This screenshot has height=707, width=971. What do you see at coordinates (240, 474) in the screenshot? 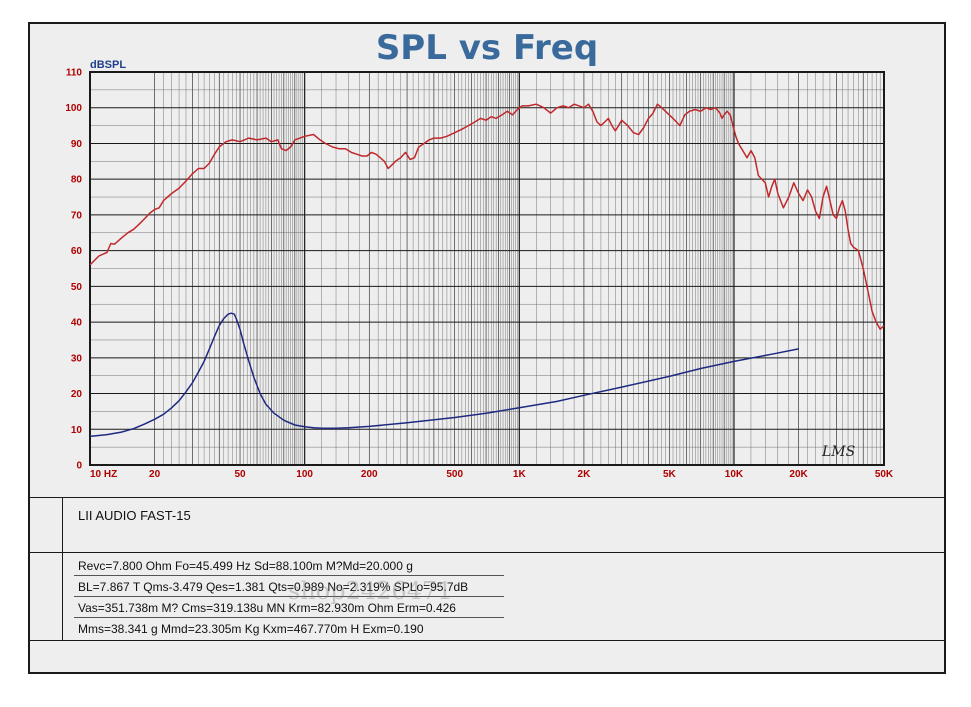
I see `x-tick-label: 50` at bounding box center [240, 474].